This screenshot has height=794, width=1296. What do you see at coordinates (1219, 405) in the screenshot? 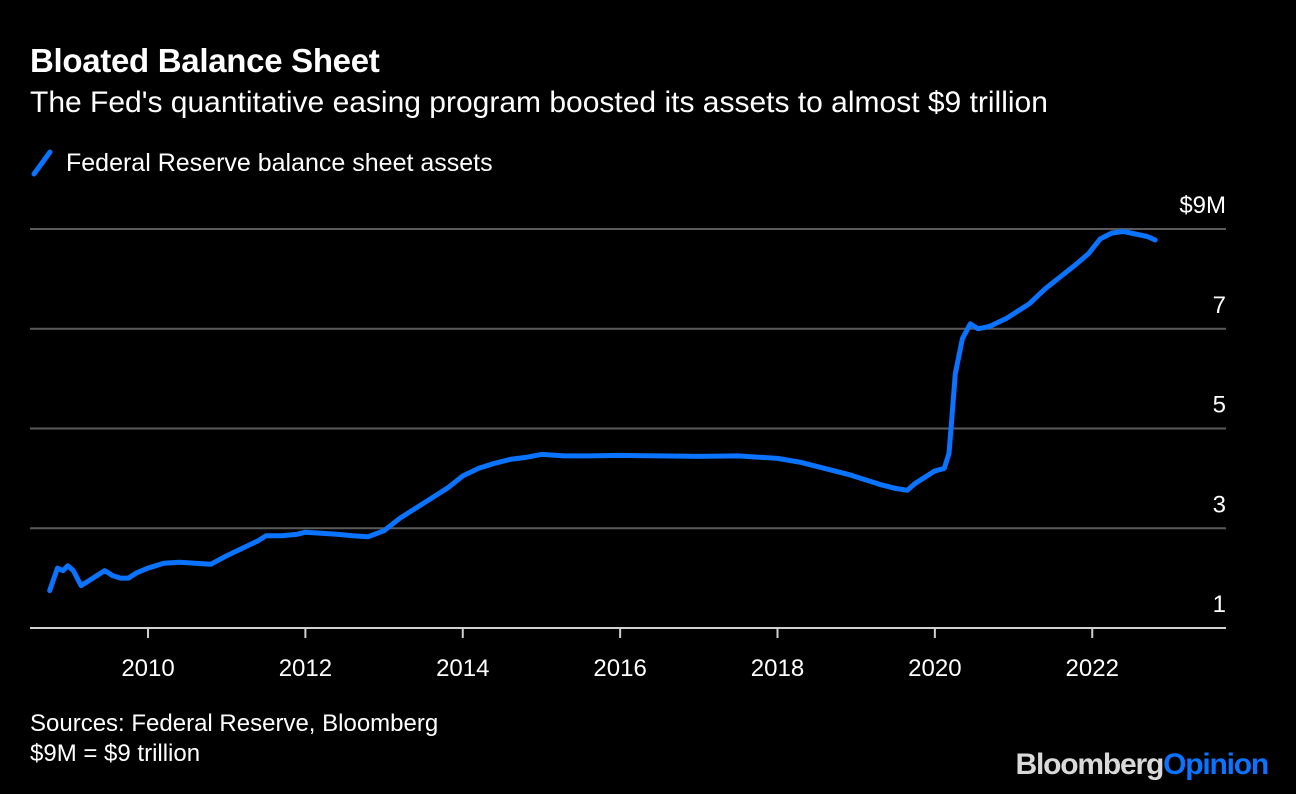
I see `y-tick-label-5: 5` at bounding box center [1219, 405].